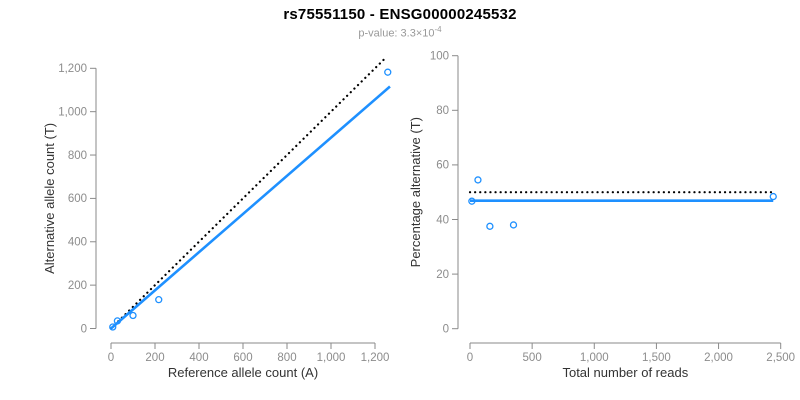  What do you see at coordinates (625, 372) in the screenshot?
I see `x-axis-title: Total number of reads` at bounding box center [625, 372].